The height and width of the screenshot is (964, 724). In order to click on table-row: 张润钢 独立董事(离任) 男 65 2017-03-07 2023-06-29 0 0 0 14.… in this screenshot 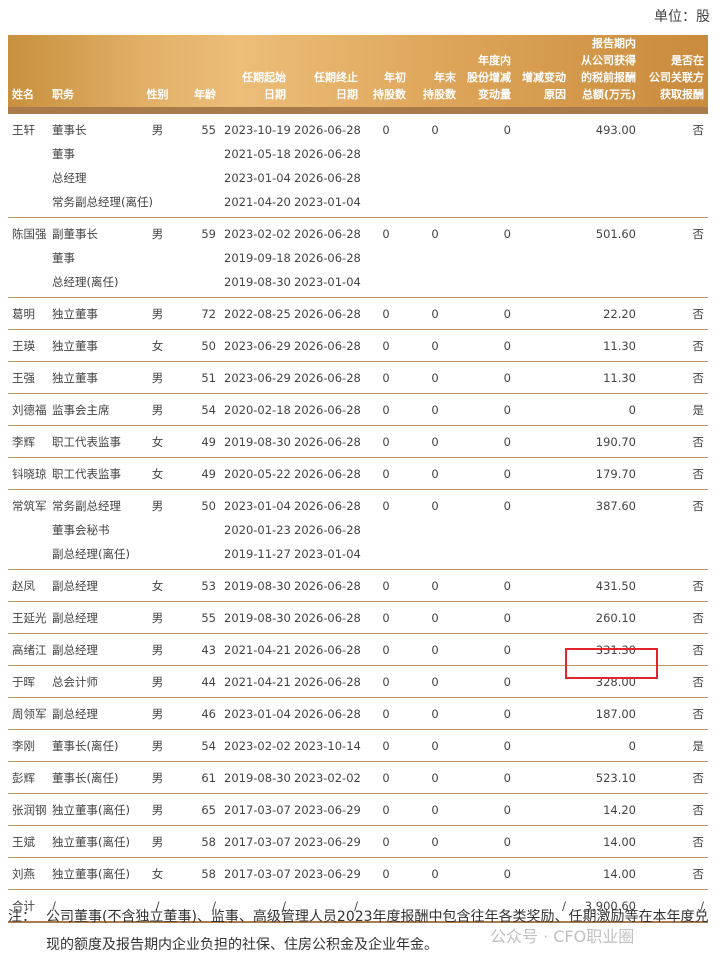, I will do `click(358, 809)`.